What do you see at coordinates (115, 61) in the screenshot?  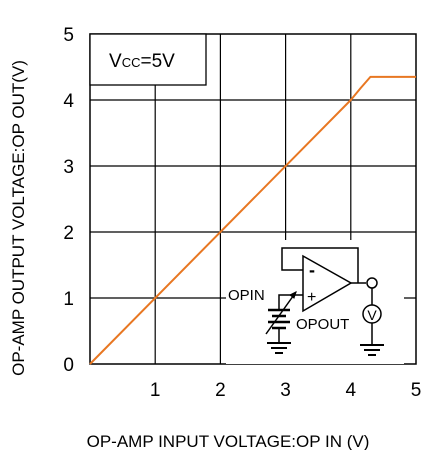 I see `condition-v: V` at bounding box center [115, 61].